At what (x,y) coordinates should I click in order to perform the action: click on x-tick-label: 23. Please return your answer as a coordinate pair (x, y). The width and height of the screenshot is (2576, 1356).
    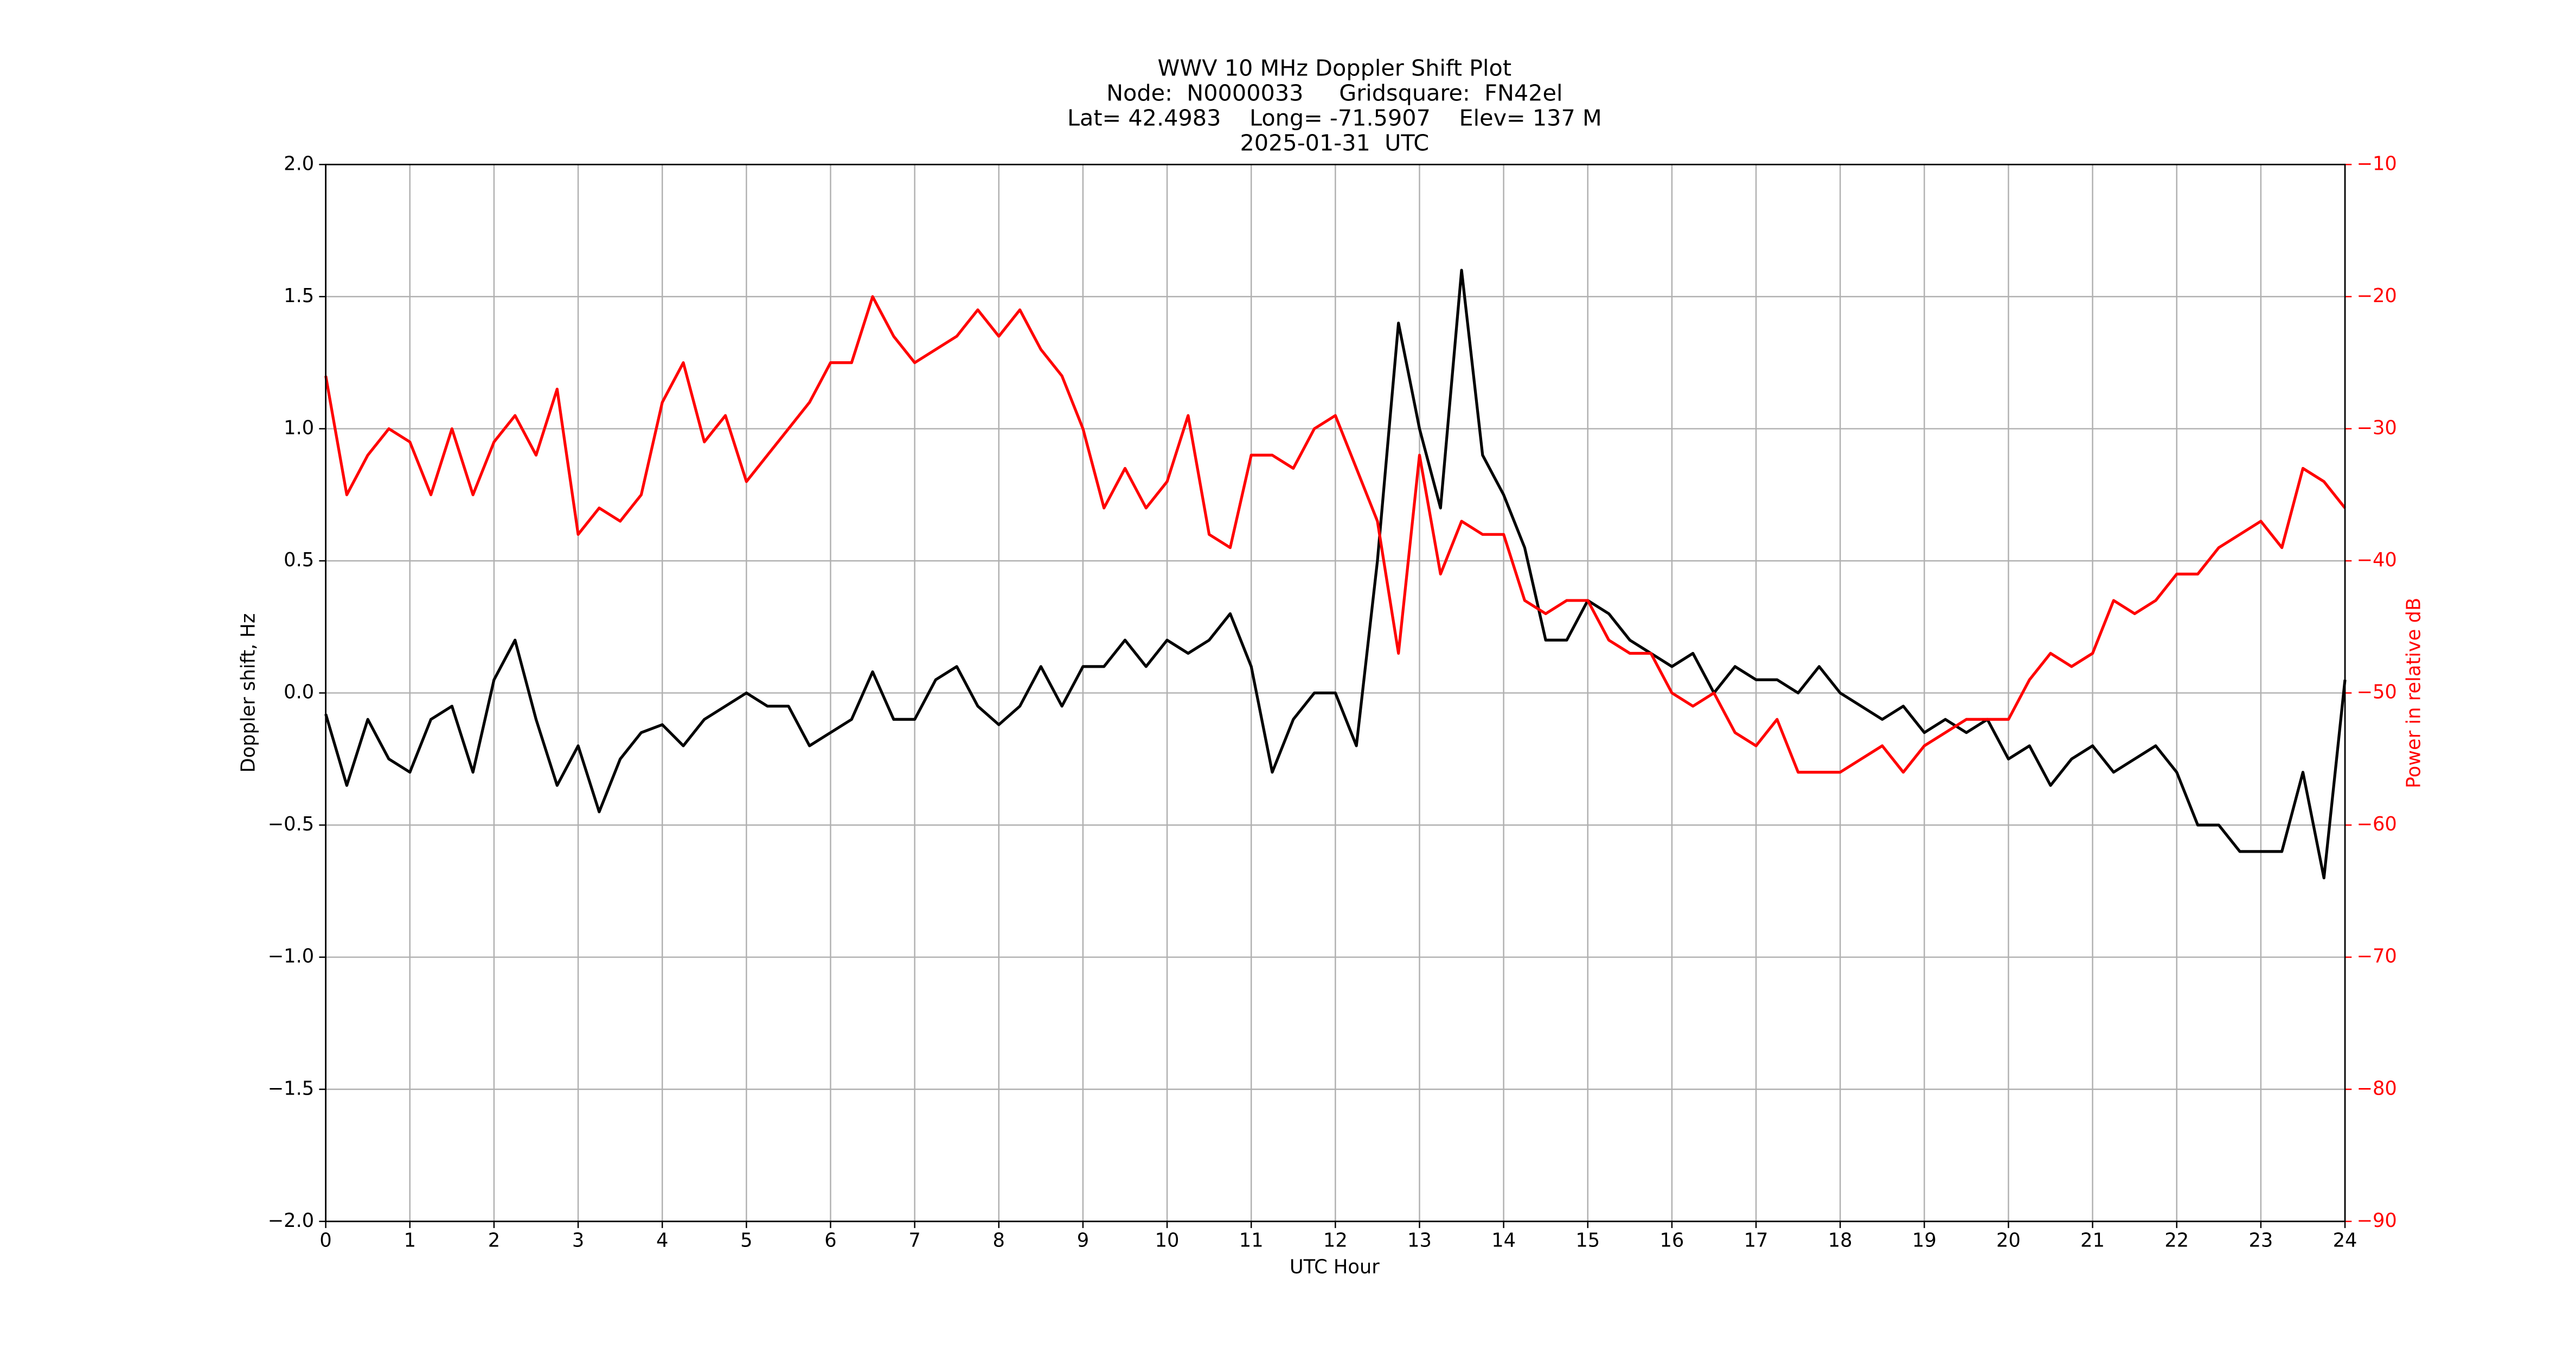
    Looking at the image, I should click on (2260, 1241).